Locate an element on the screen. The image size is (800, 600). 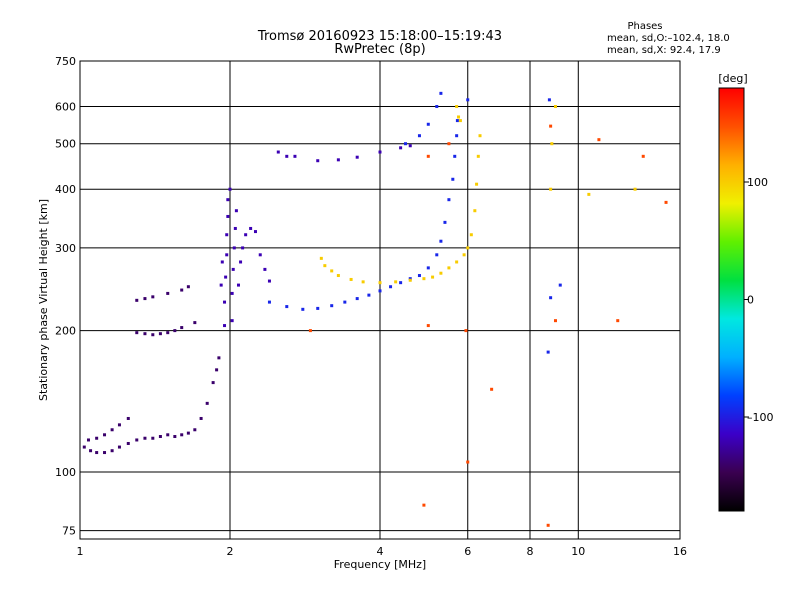
chart-title: Tromsø 20160923 15:18:00–15:19:43 is located at coordinates (379, 36).